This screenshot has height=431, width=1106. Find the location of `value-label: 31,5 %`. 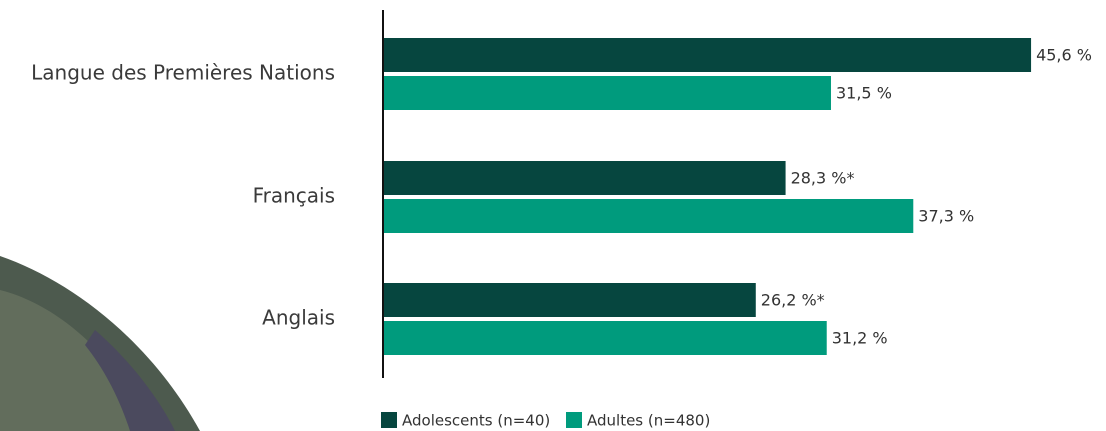

value-label: 31,5 % is located at coordinates (864, 93).